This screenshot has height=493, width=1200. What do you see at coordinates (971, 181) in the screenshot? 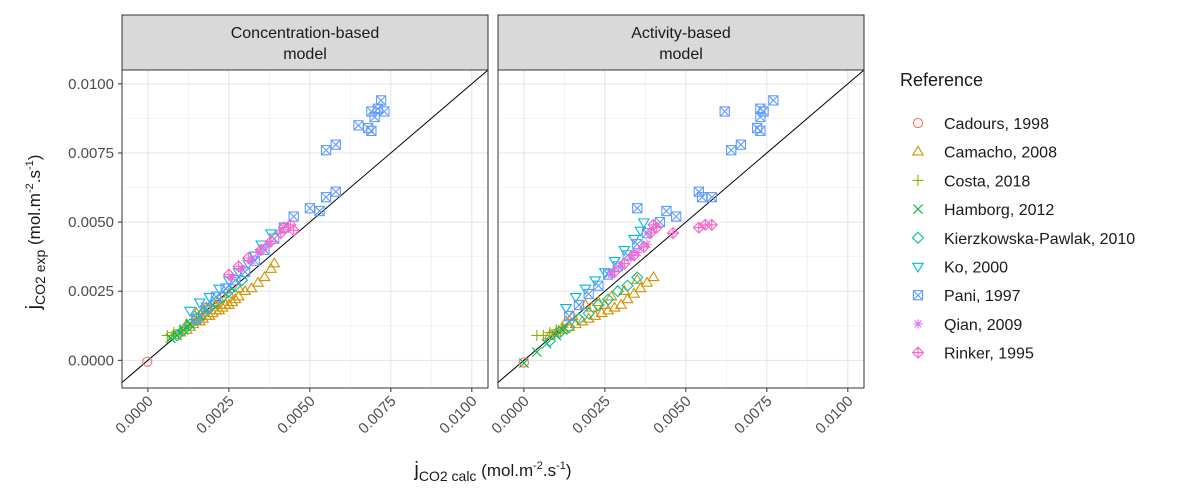
I see `legend-item: Costa, 2018` at bounding box center [971, 181].